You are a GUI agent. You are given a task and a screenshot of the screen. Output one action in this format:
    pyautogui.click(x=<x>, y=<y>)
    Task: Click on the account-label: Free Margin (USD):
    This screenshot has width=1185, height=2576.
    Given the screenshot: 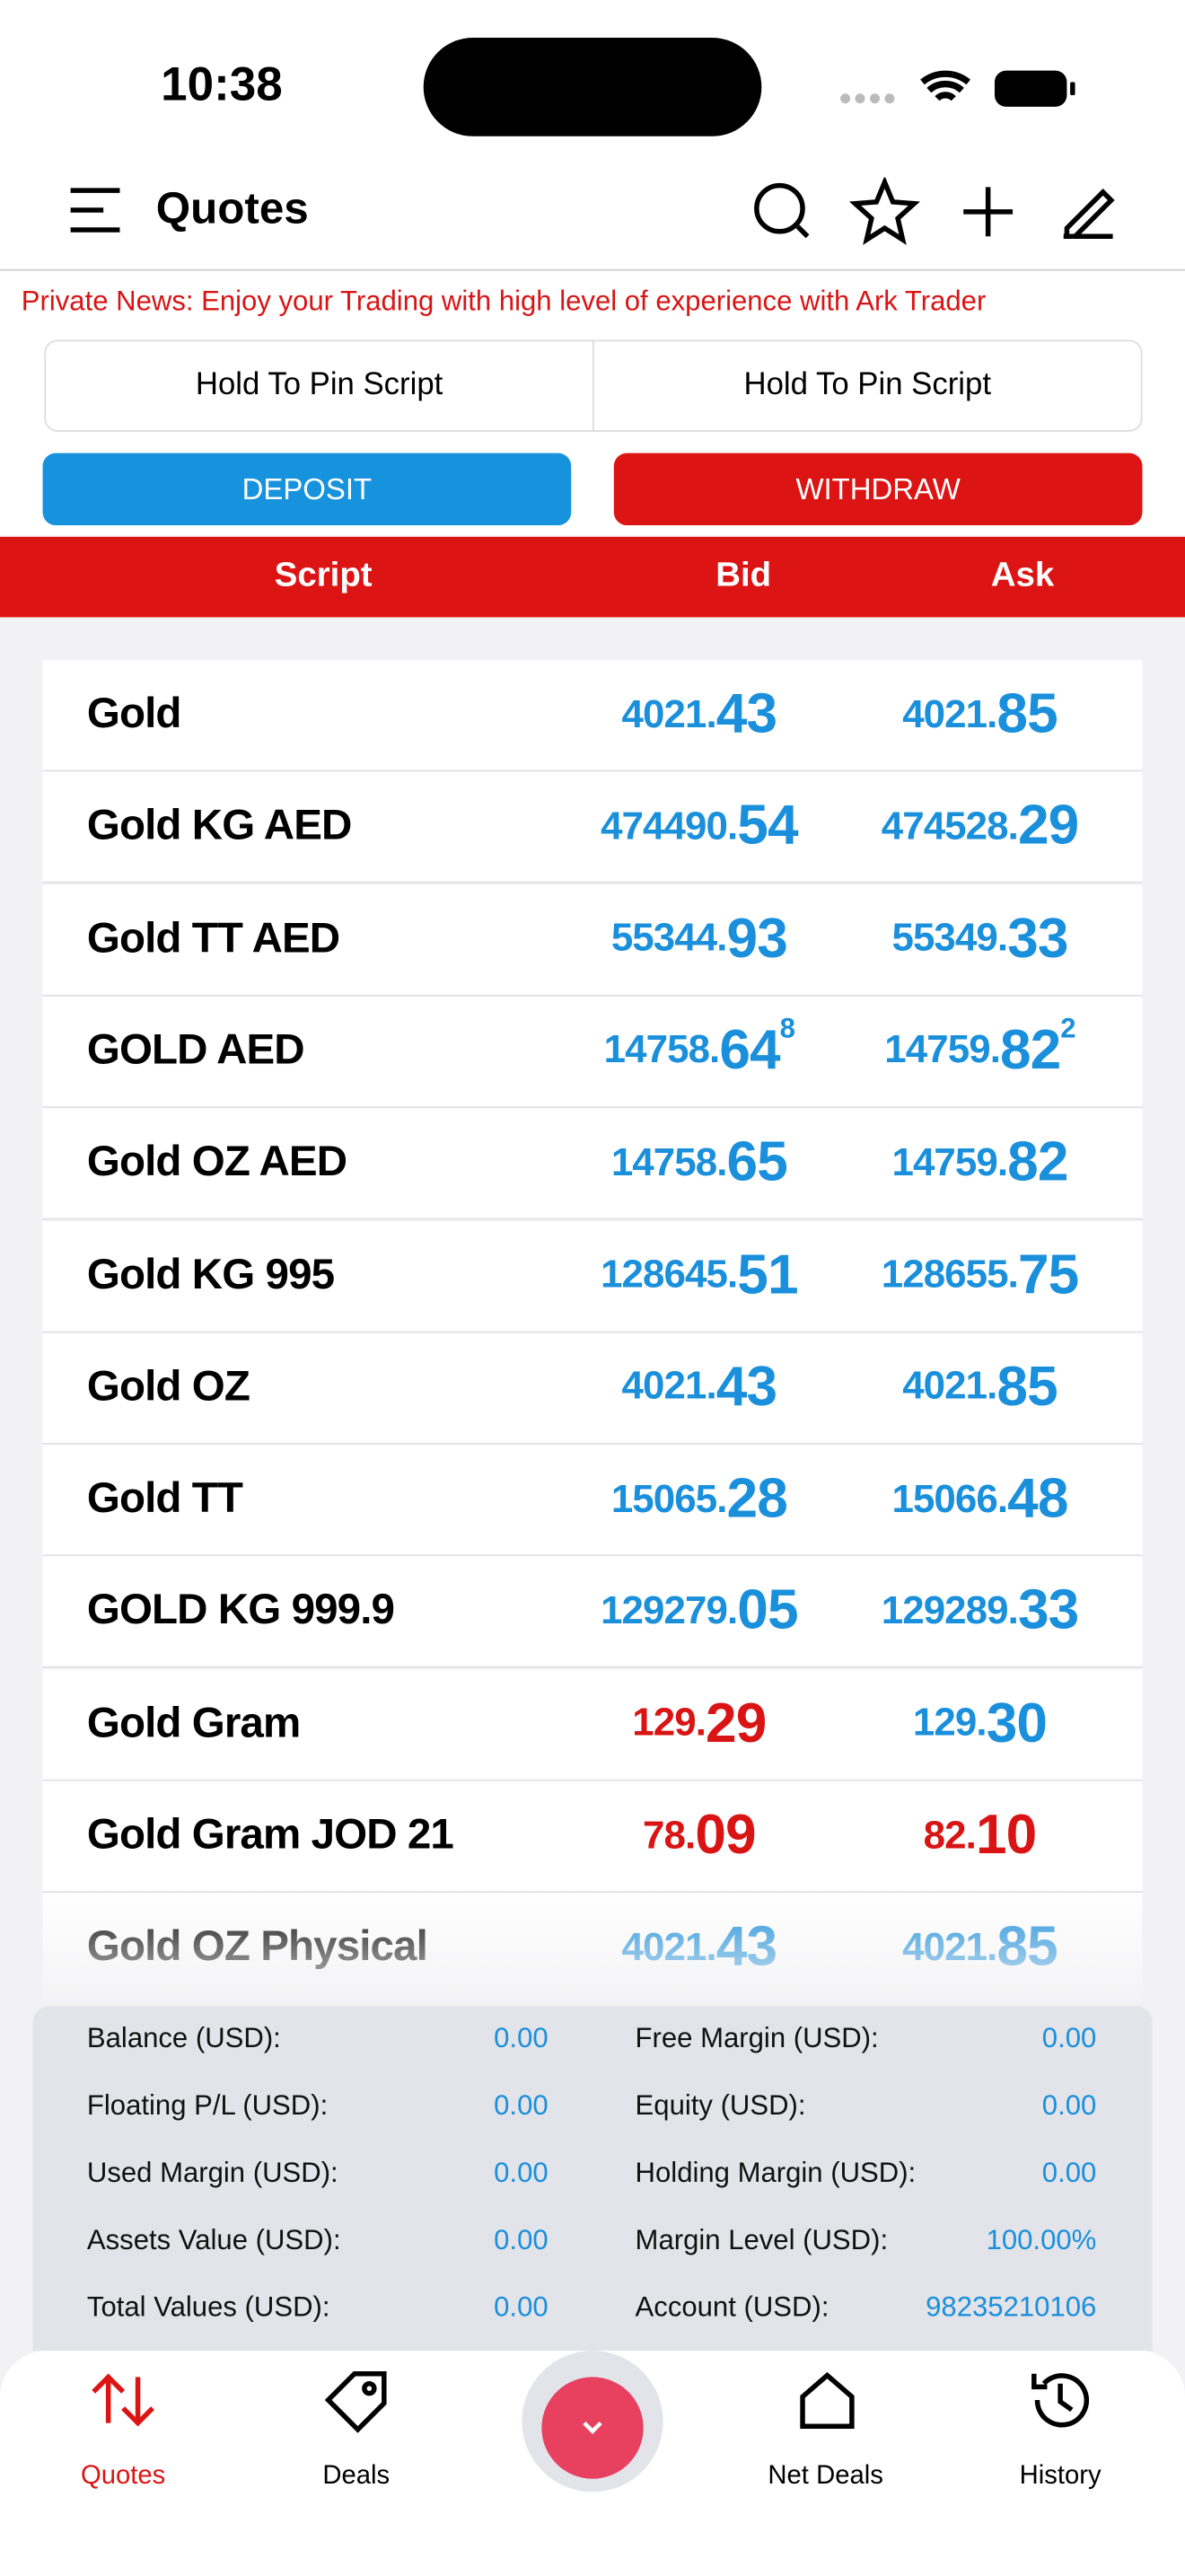 What is the action you would take?
    pyautogui.click(x=757, y=2038)
    